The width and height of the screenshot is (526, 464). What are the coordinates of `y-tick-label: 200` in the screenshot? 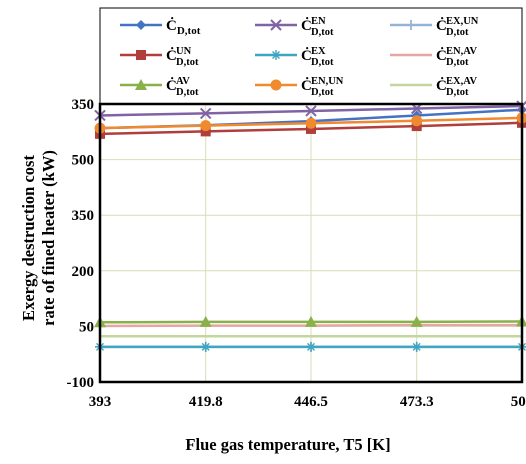 It's located at (83, 272).